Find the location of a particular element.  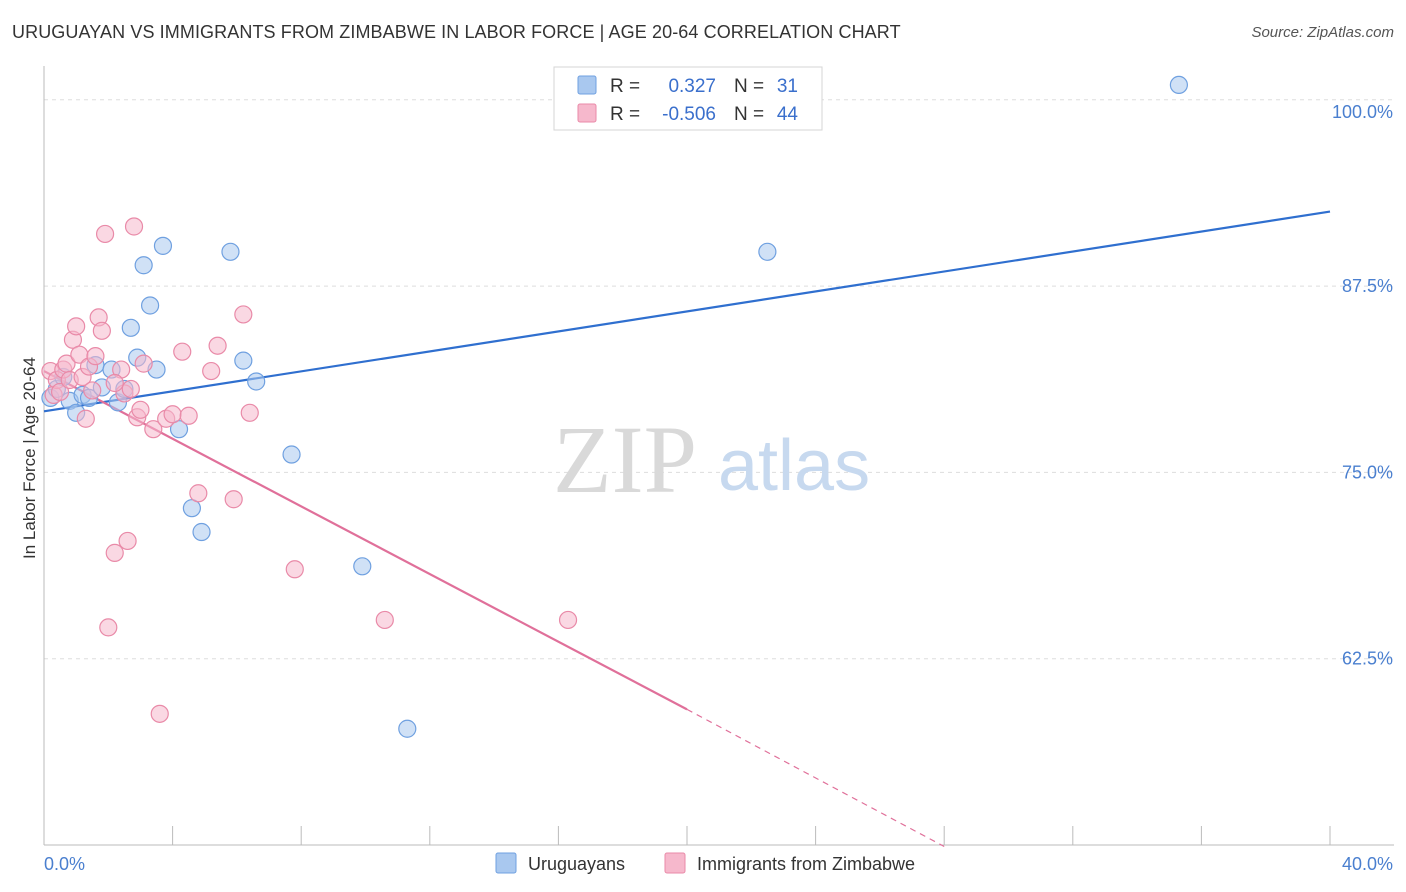

series-legend: Uruguayans Immigrants from Zimbabwe is located at coordinates (705, 863).